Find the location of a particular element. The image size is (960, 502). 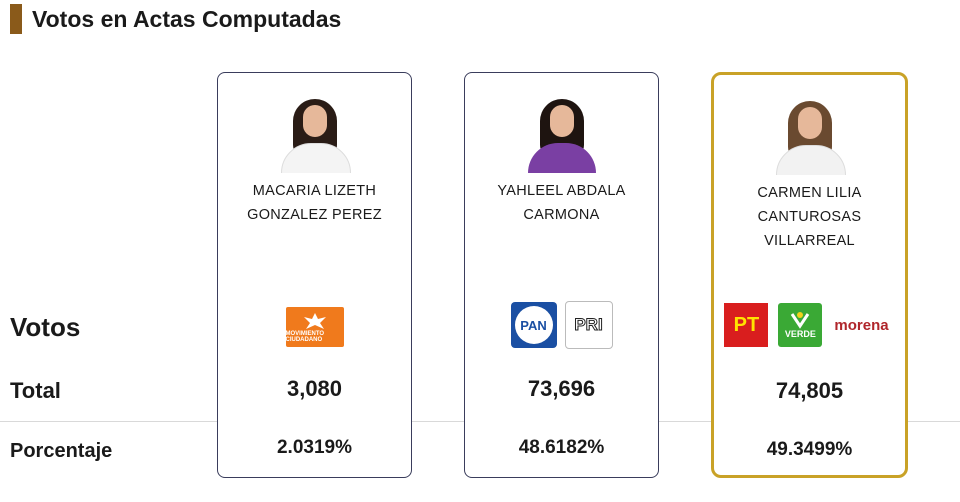

candidate-name: YAHLEEL ABDALA CARMONA is located at coordinates (561, 203).